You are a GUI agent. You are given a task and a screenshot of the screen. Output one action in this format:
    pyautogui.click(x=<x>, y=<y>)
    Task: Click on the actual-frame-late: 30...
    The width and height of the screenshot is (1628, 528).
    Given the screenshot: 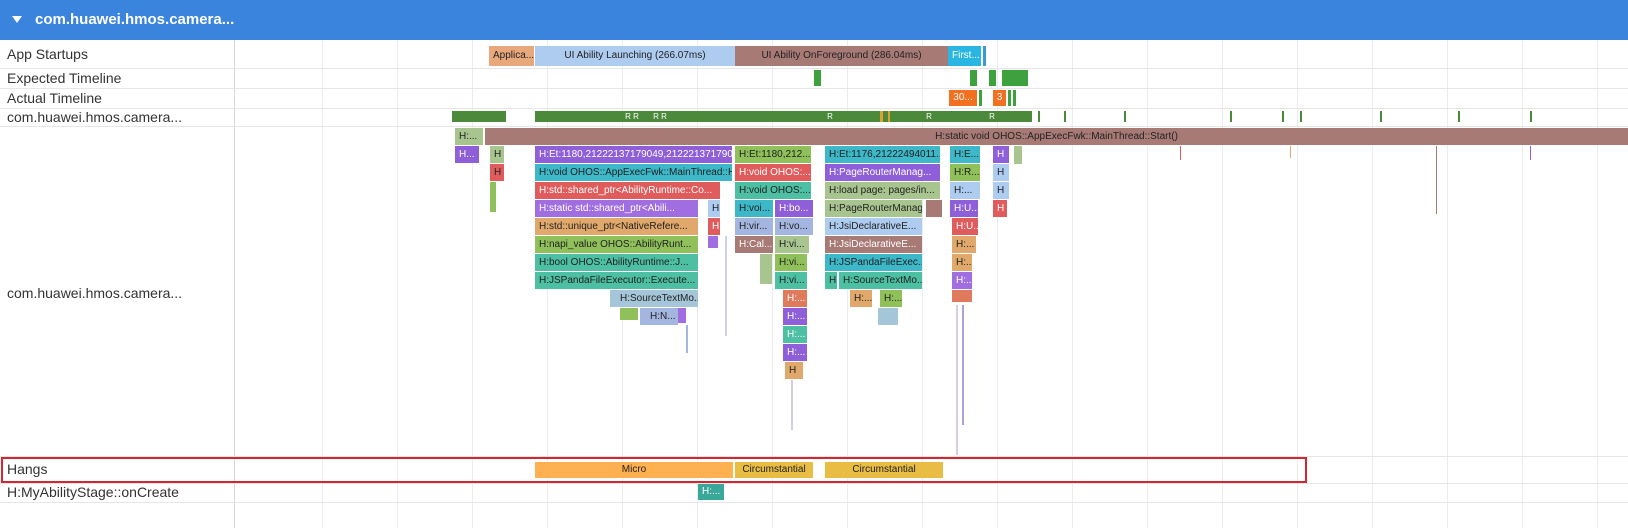 What is the action you would take?
    pyautogui.click(x=963, y=98)
    